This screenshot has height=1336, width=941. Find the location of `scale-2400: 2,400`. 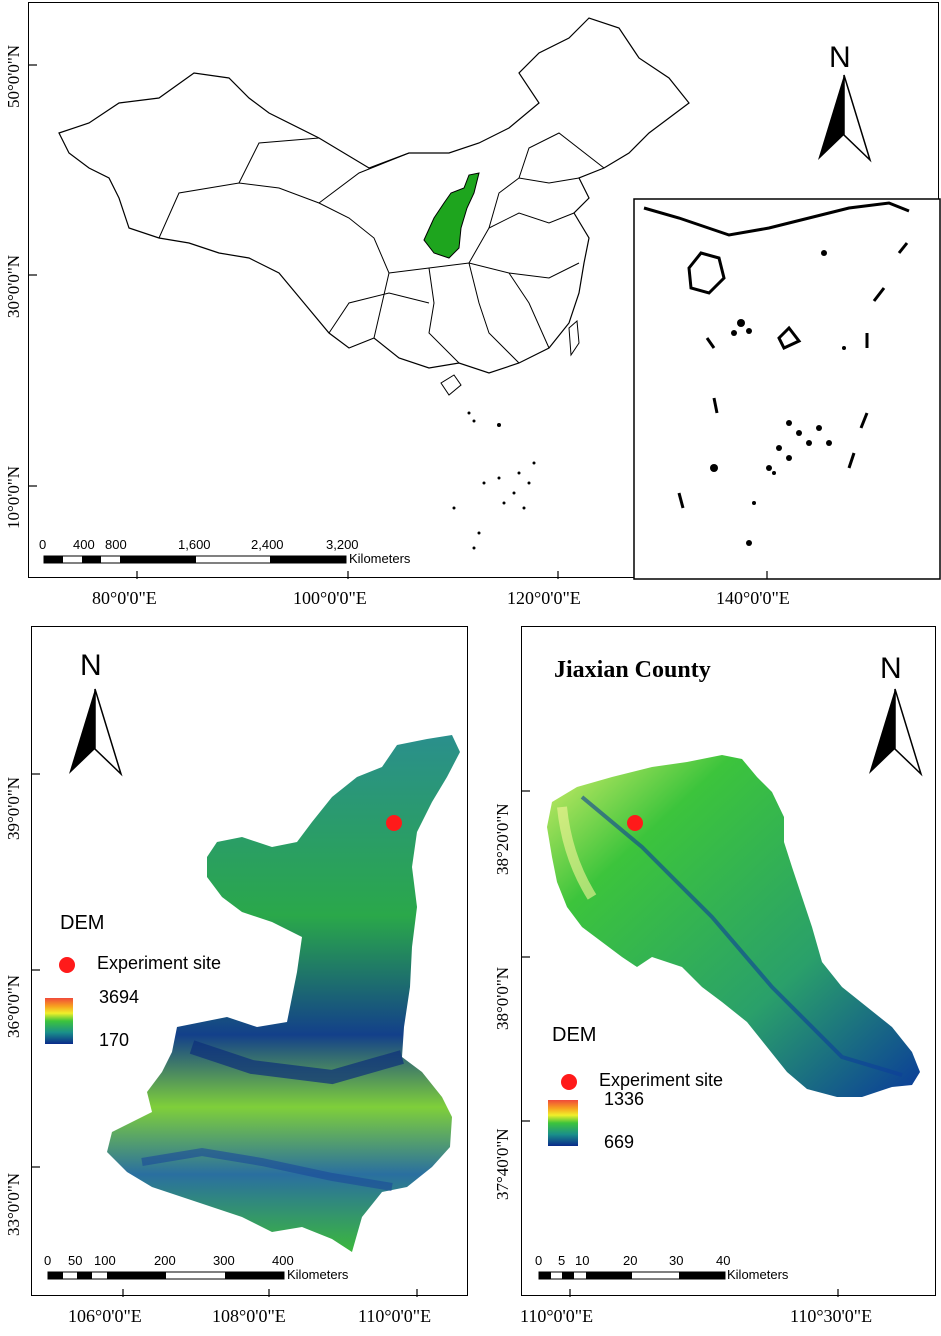

scale-2400: 2,400 is located at coordinates (267, 544).